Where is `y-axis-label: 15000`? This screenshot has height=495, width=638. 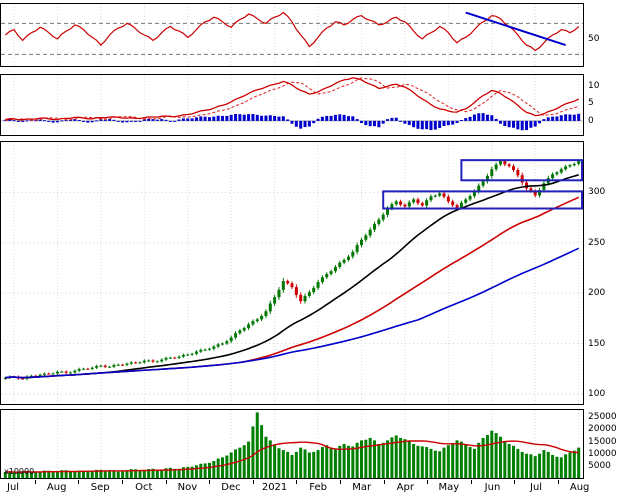 y-axis-label: 15000 is located at coordinates (602, 441).